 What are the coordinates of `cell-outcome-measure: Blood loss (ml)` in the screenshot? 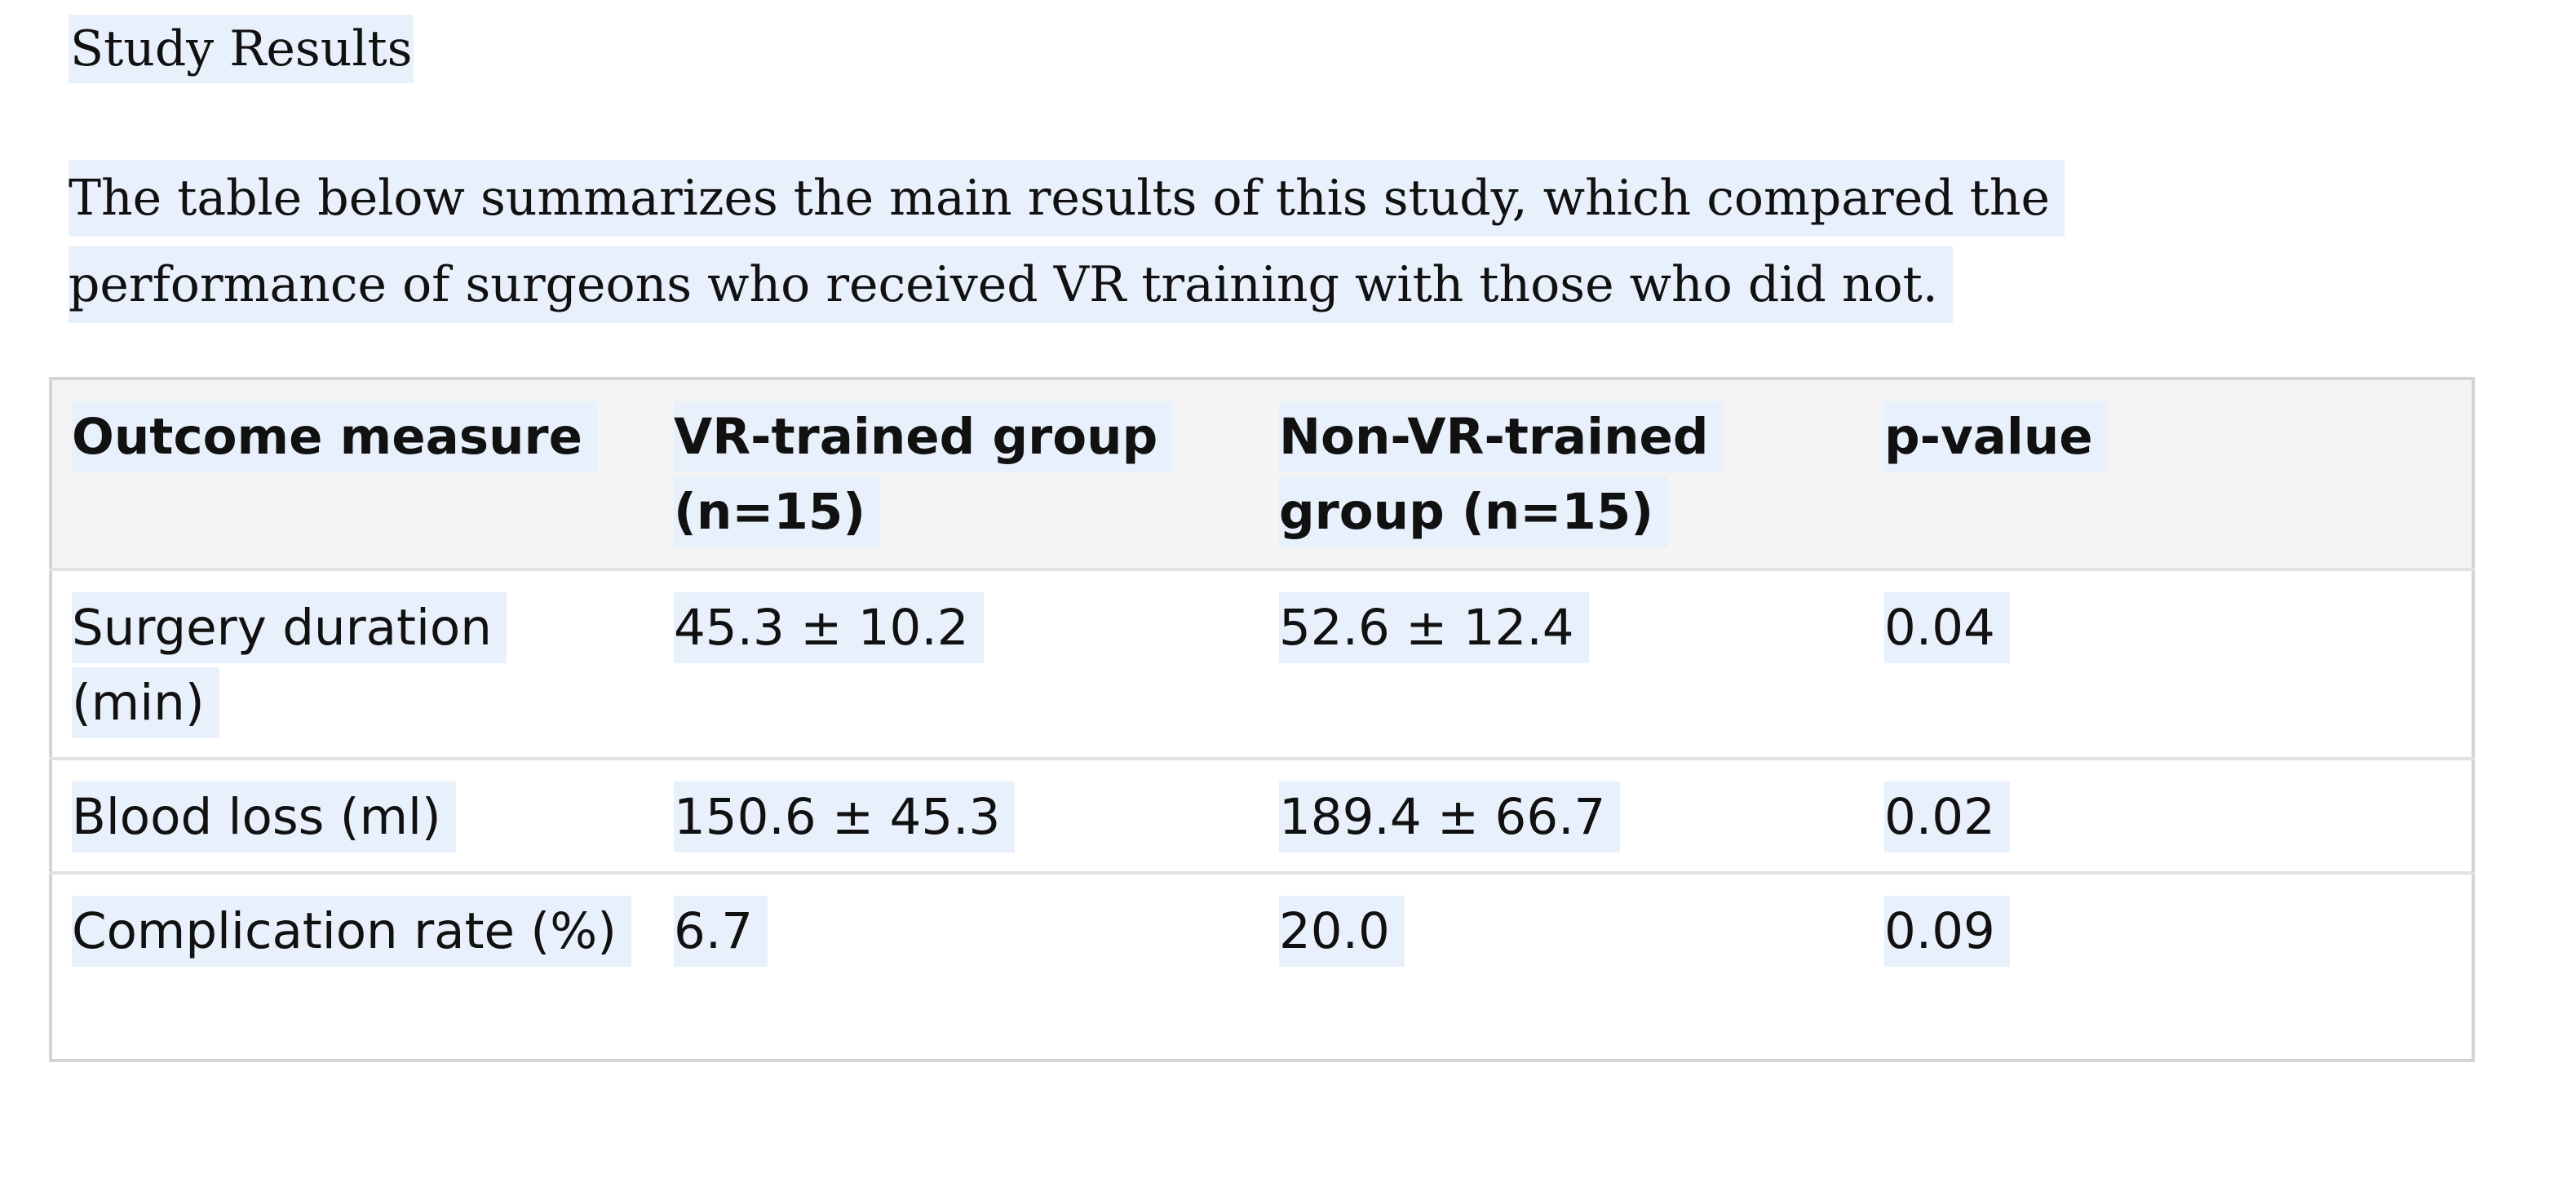 It's located at (352, 817).